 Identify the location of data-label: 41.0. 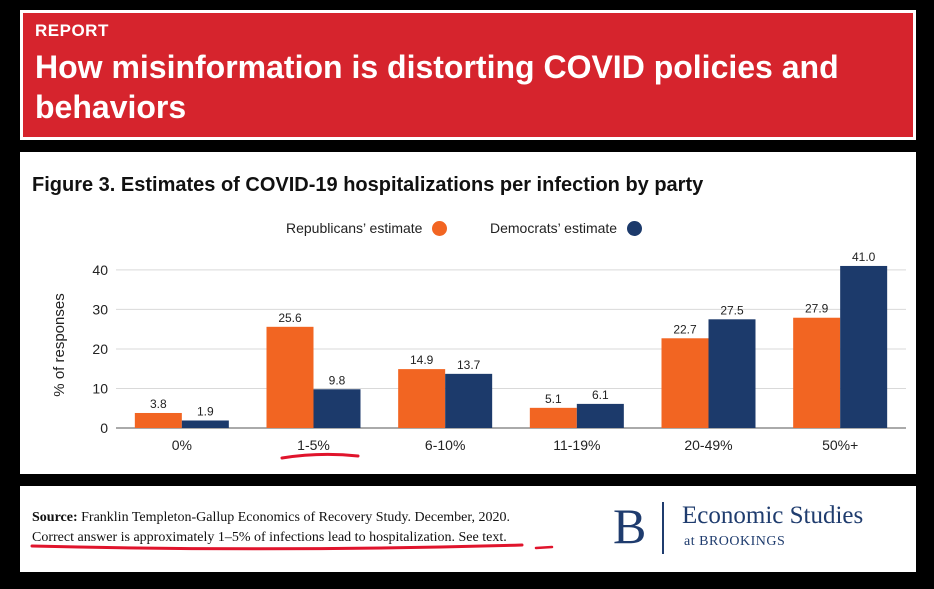
(864, 257).